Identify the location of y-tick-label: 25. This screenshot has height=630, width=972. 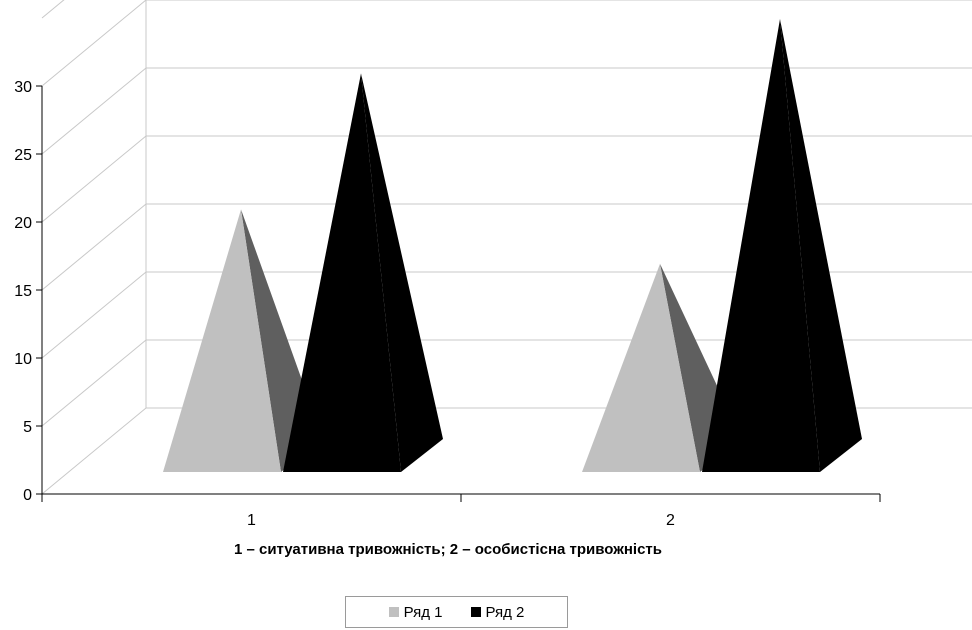
(23, 155).